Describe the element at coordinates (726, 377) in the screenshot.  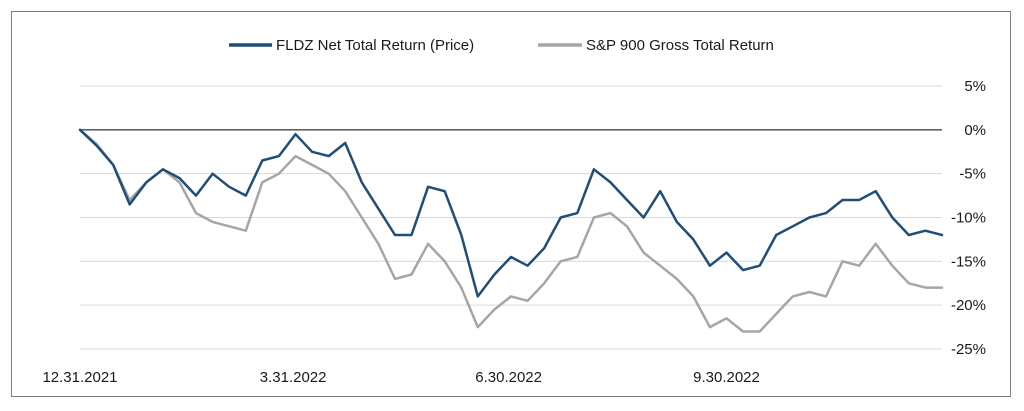
I see `x-tick-label: 9.30.2022` at that location.